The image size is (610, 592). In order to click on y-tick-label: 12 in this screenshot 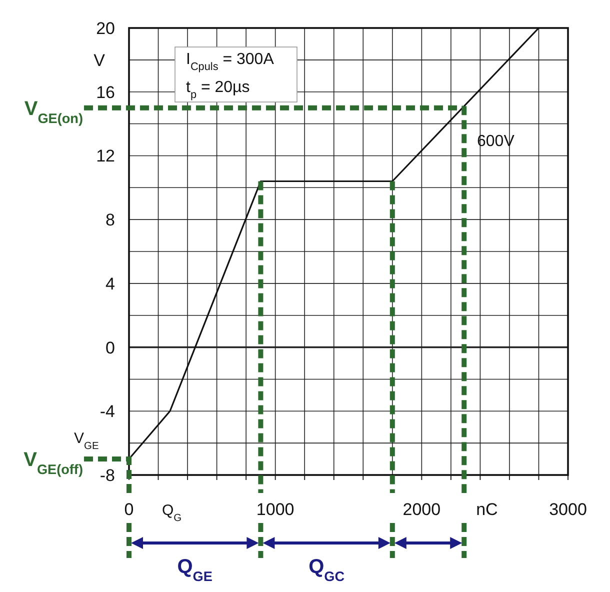, I will do `click(105, 156)`.